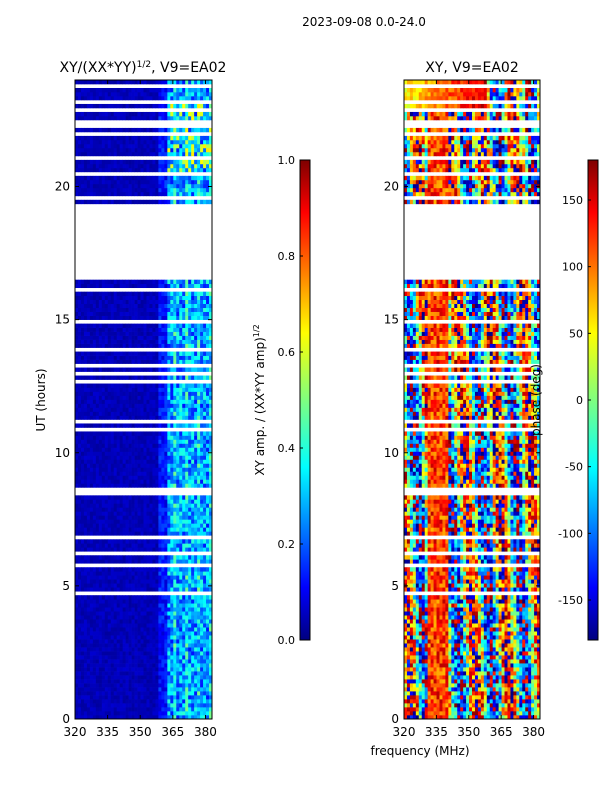  What do you see at coordinates (287, 352) in the screenshot?
I see `colorbar-tick-label: 0.6` at bounding box center [287, 352].